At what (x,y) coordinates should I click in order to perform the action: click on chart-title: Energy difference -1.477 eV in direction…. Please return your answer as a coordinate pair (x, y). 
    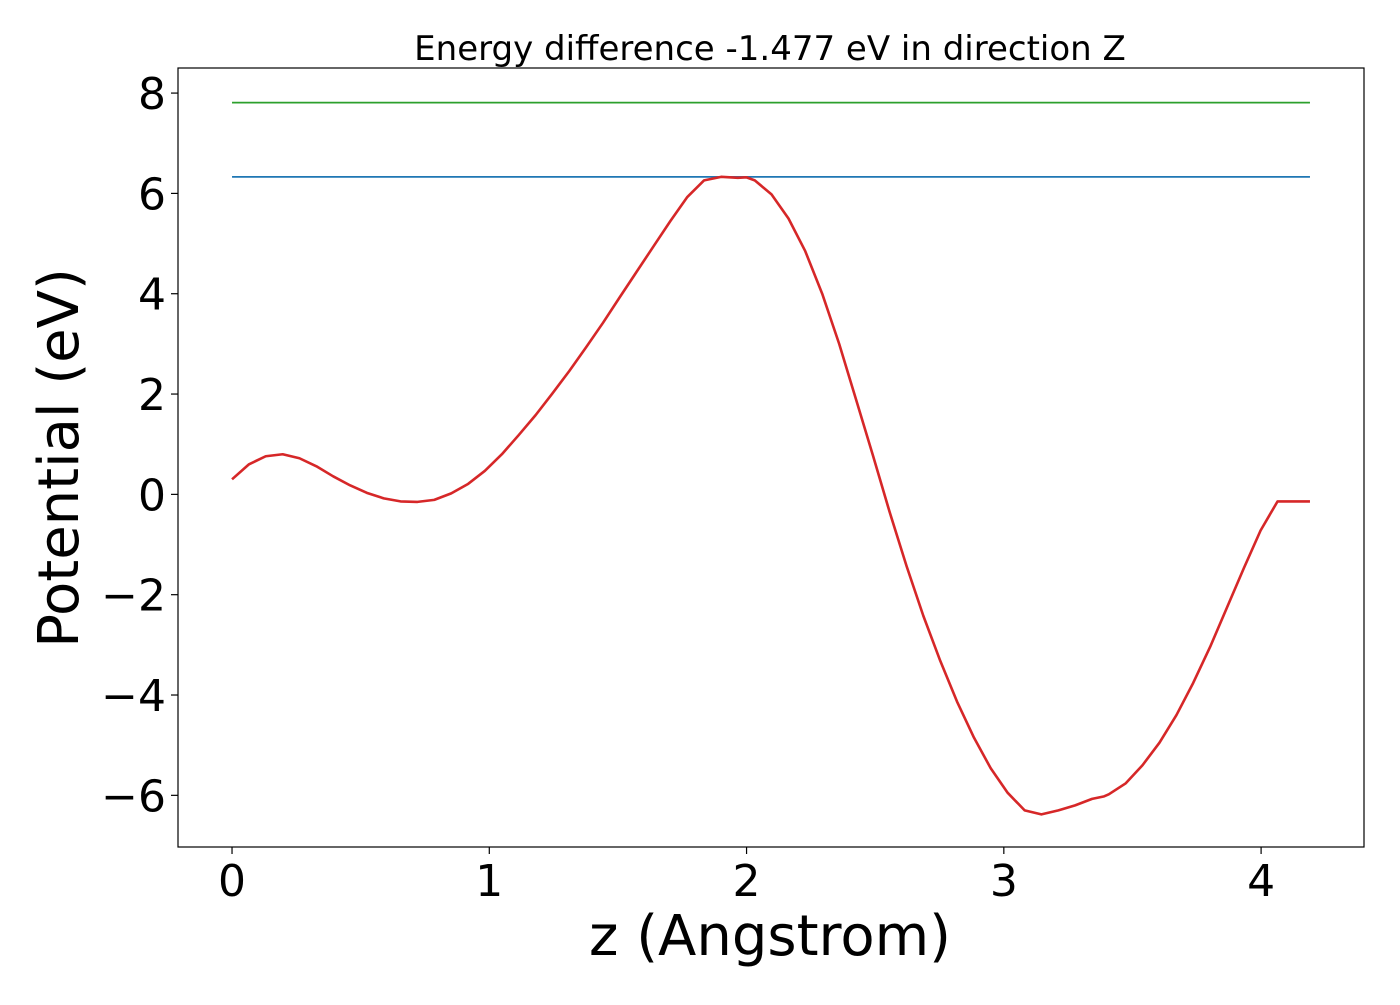
    Looking at the image, I should click on (770, 49).